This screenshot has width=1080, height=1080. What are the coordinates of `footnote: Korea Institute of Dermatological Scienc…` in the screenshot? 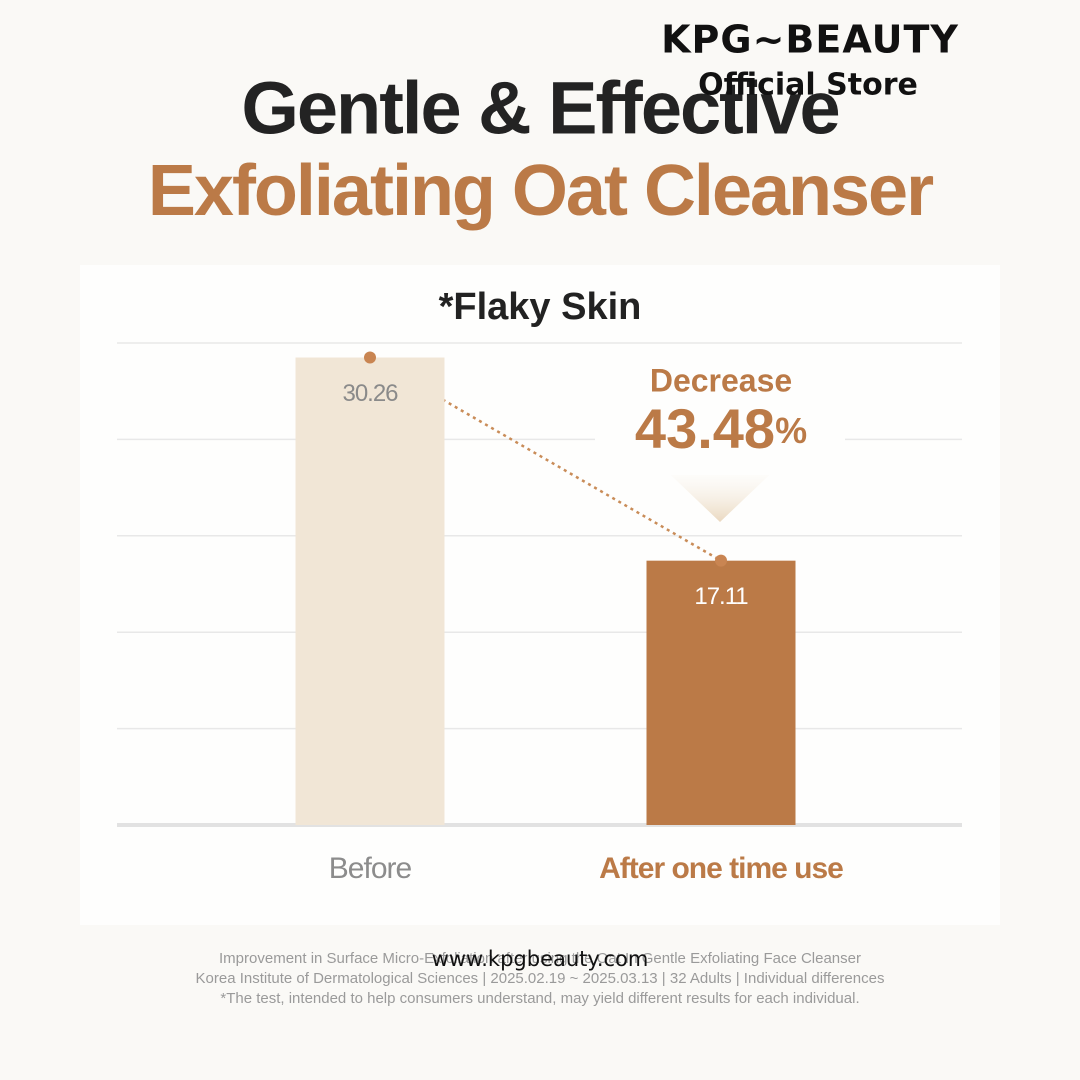 It's located at (540, 978).